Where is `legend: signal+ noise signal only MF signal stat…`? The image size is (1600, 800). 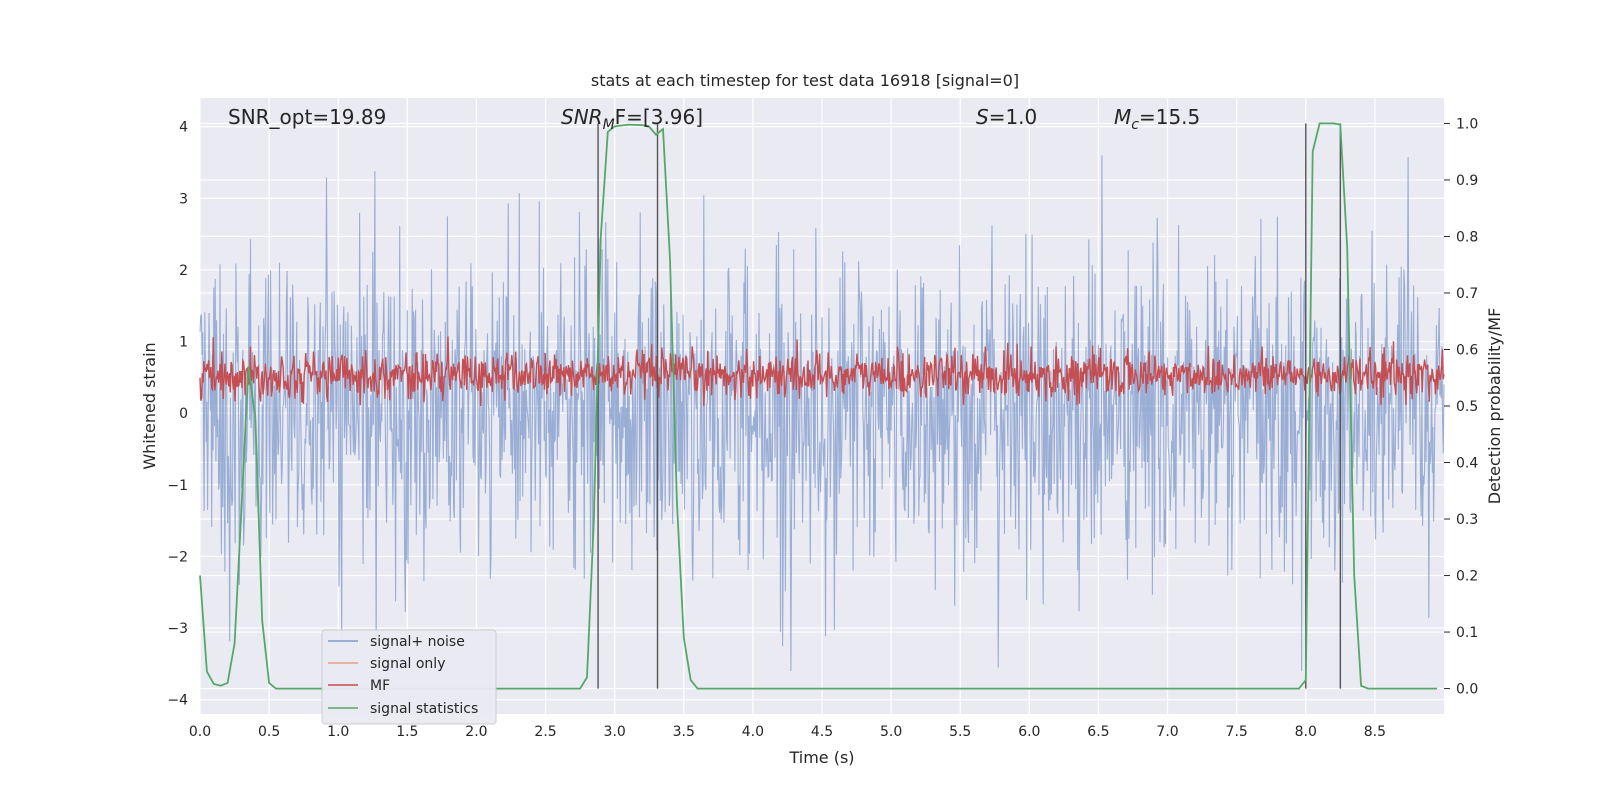
legend: signal+ noise signal only MF signal stat… is located at coordinates (409, 677).